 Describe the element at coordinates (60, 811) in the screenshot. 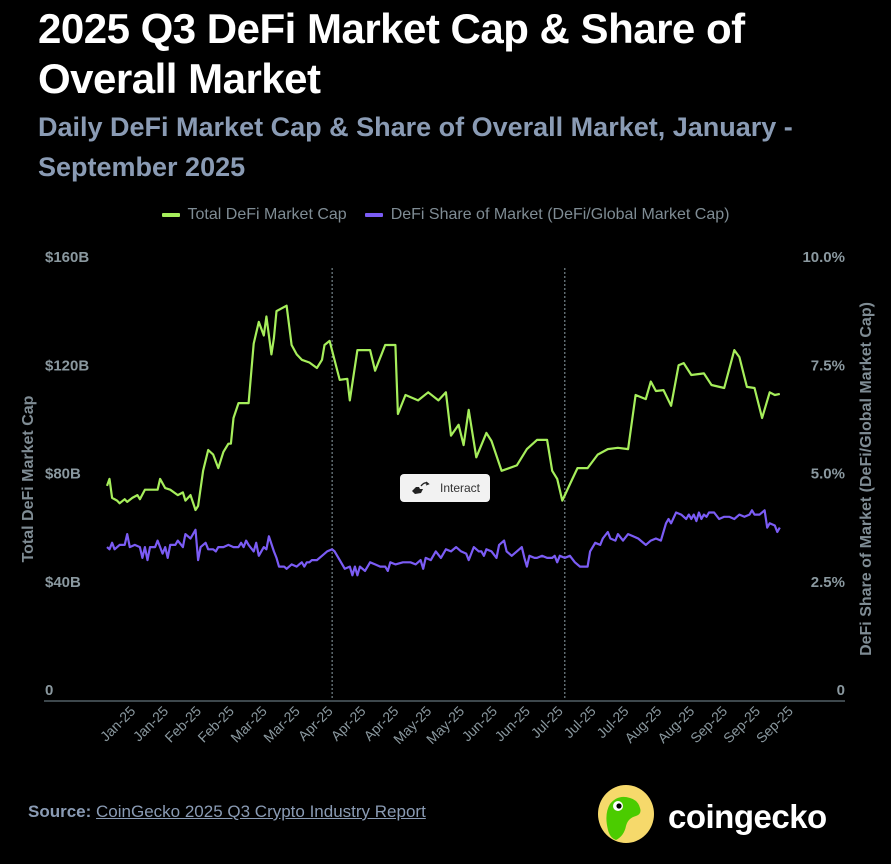

I see `source-label: Source:` at that location.